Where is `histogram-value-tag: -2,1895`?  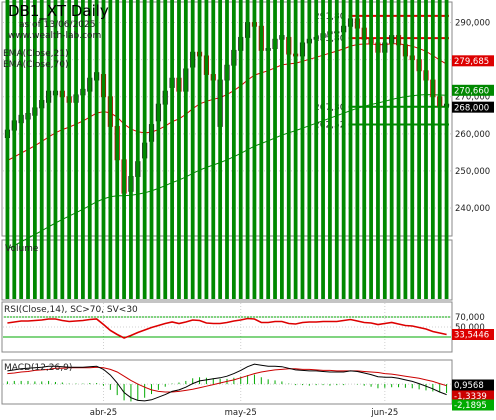 histogram-value-tag: -2,1895 is located at coordinates (470, 406).